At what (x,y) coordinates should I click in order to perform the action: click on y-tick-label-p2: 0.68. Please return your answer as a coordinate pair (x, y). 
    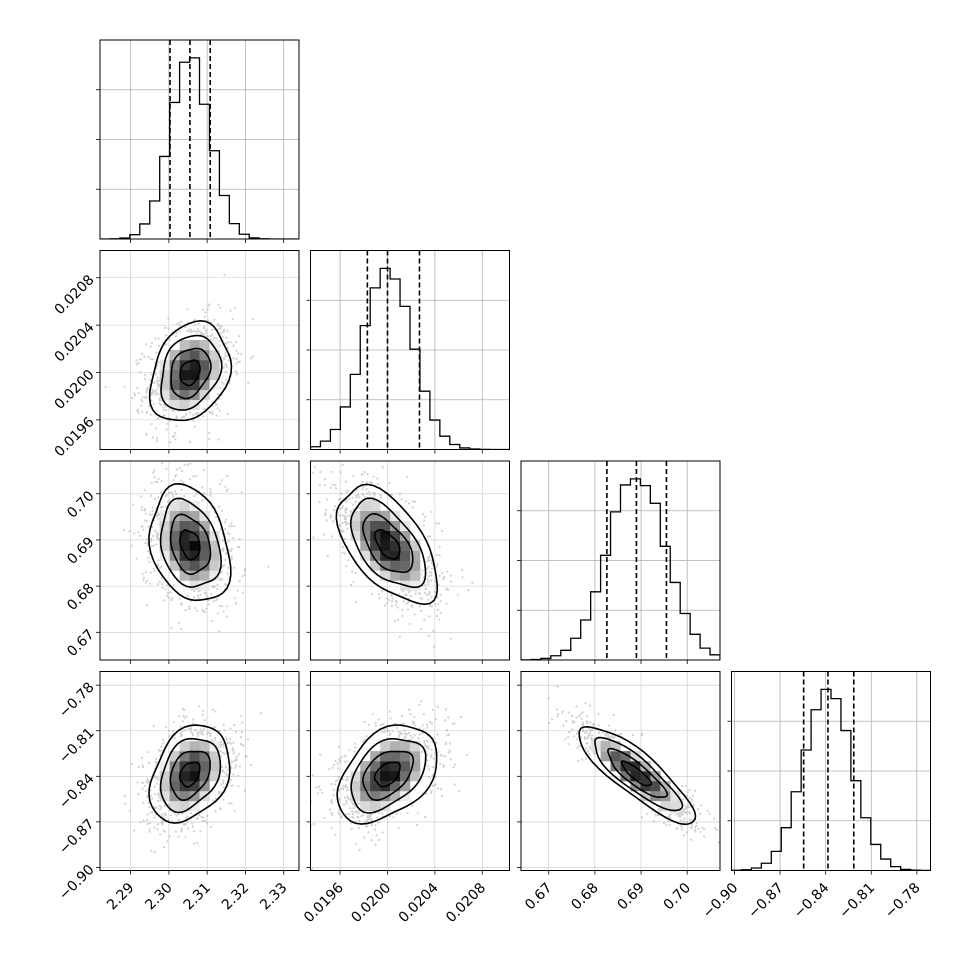
    Looking at the image, I should click on (80, 596).